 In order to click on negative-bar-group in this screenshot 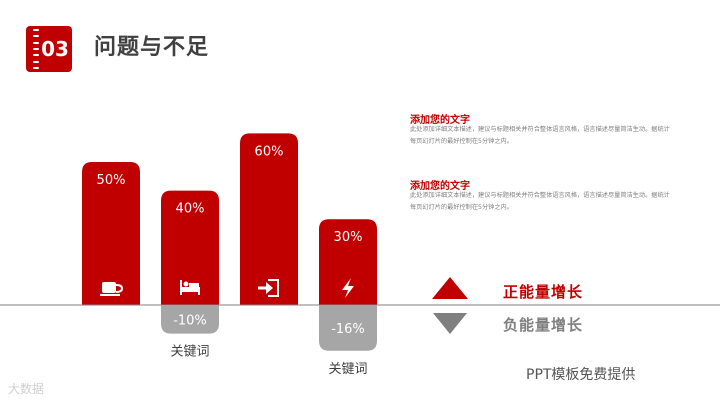, I will do `click(269, 328)`.